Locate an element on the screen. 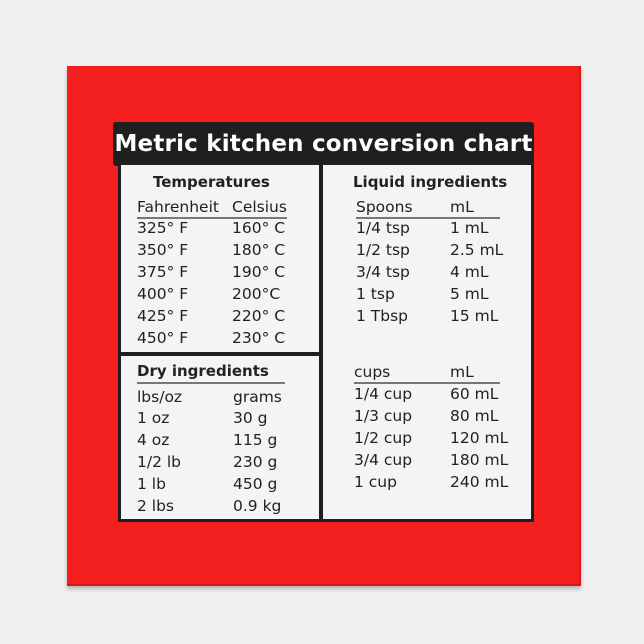 The image size is (644, 644). table-cell: 220° C is located at coordinates (259, 316).